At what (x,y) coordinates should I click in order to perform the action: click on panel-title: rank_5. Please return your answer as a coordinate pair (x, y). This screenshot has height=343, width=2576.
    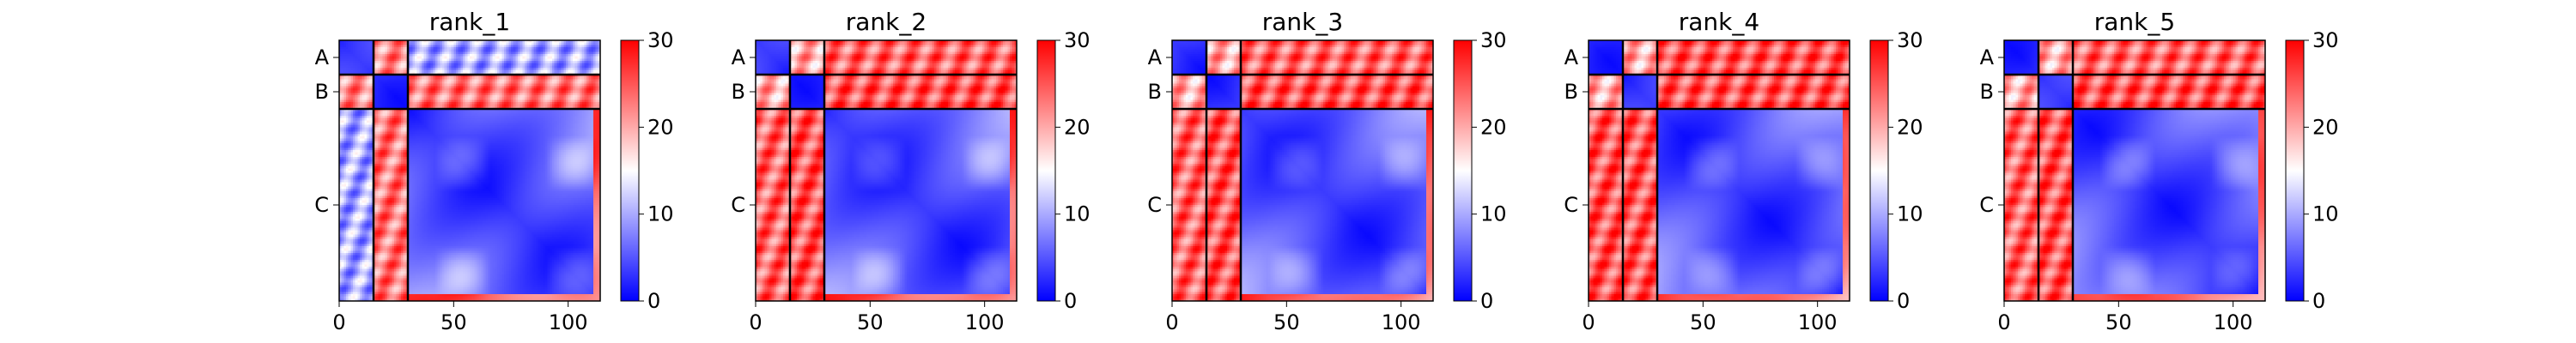
    Looking at the image, I should click on (2134, 22).